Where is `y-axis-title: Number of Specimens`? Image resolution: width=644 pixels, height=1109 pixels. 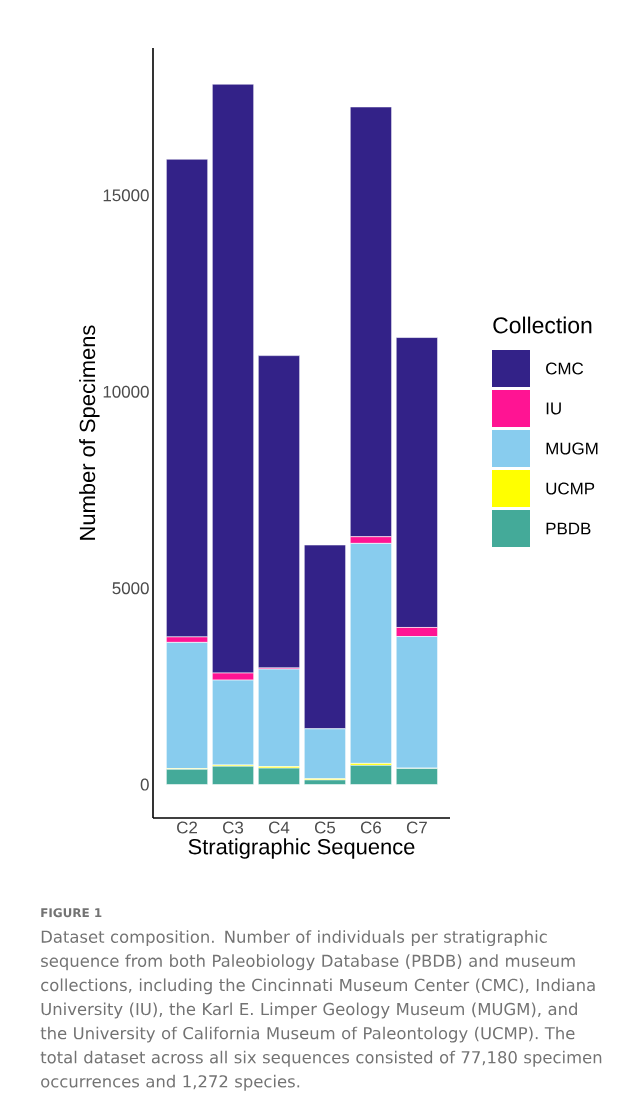 y-axis-title: Number of Specimens is located at coordinates (89, 432).